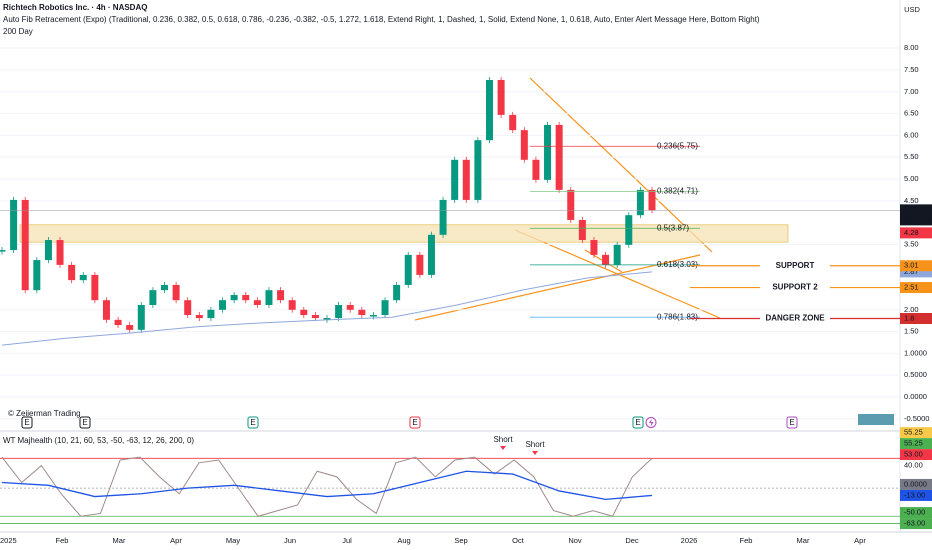 This screenshot has height=550, width=932. What do you see at coordinates (911, 265) in the screenshot?
I see `axis-label: 3.01` at bounding box center [911, 265].